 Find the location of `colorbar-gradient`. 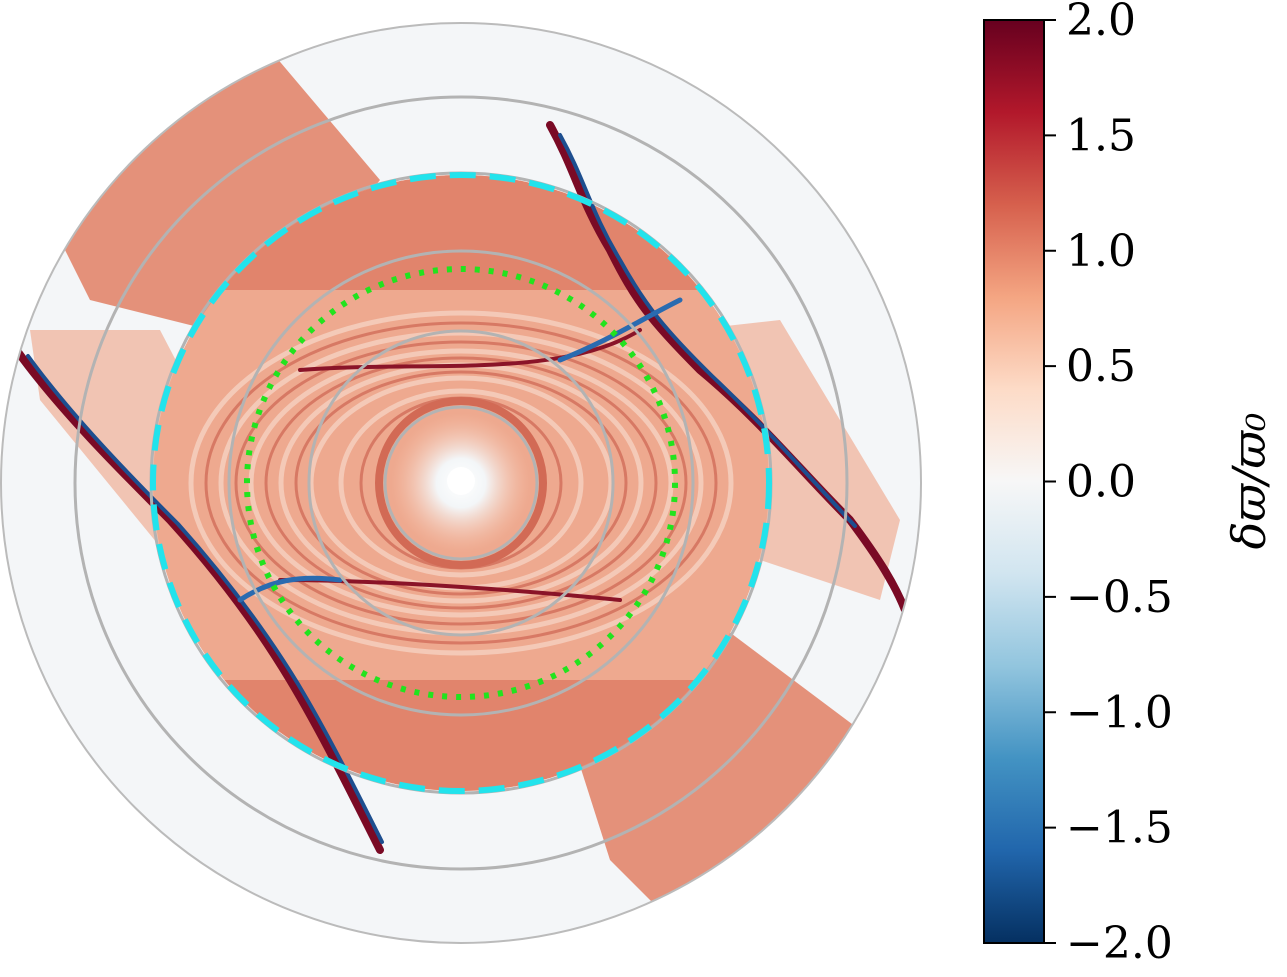

colorbar-gradient is located at coordinates (1014, 481).